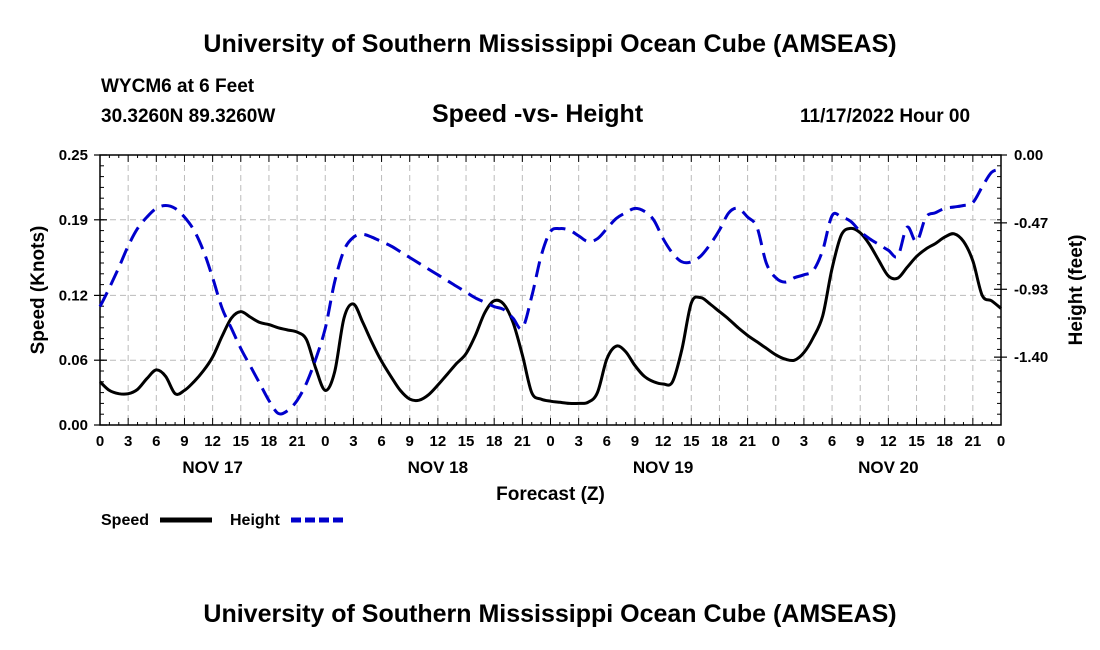  Describe the element at coordinates (73, 295) in the screenshot. I see `y-left-tick-label: 0.12` at that location.